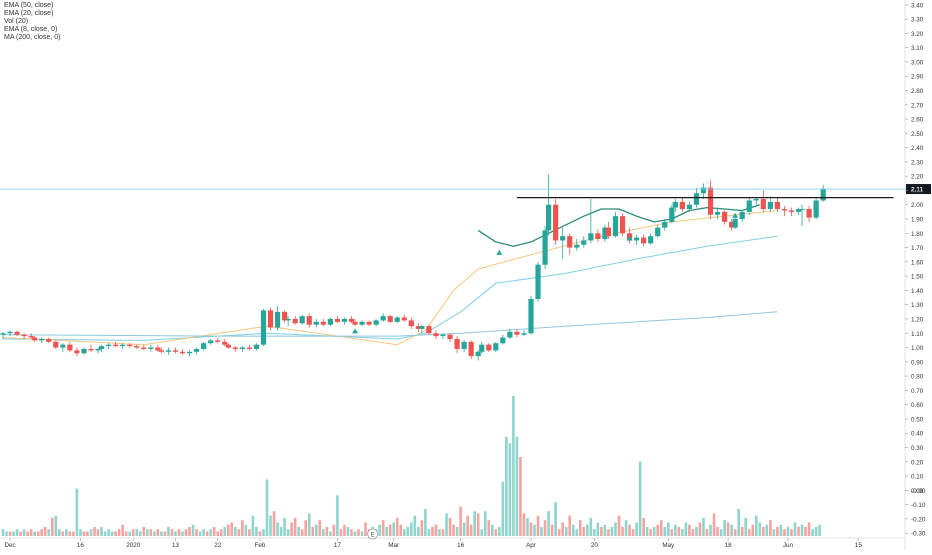 The width and height of the screenshot is (932, 555). I want to click on time-tick-label: 15, so click(859, 545).